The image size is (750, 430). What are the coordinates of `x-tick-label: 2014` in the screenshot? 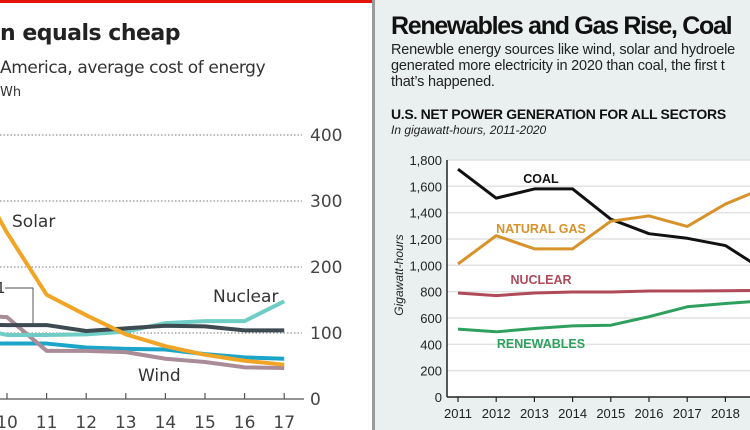 It's located at (572, 413).